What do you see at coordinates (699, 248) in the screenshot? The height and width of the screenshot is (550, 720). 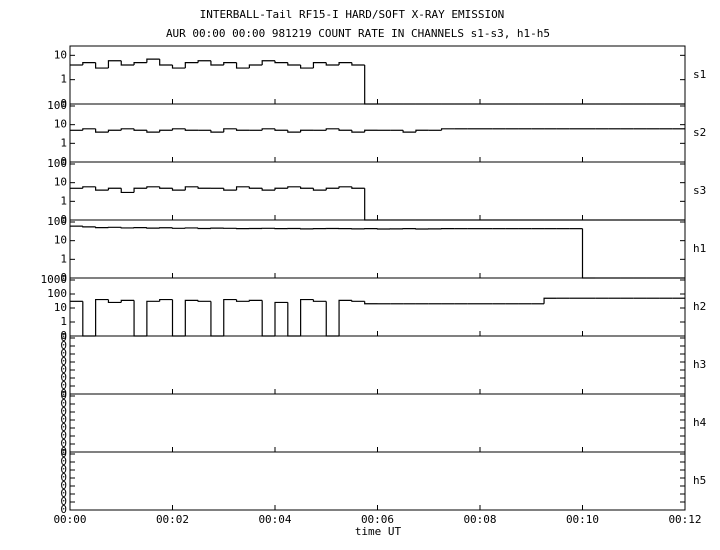 I see `panel-label: h1` at bounding box center [699, 248].